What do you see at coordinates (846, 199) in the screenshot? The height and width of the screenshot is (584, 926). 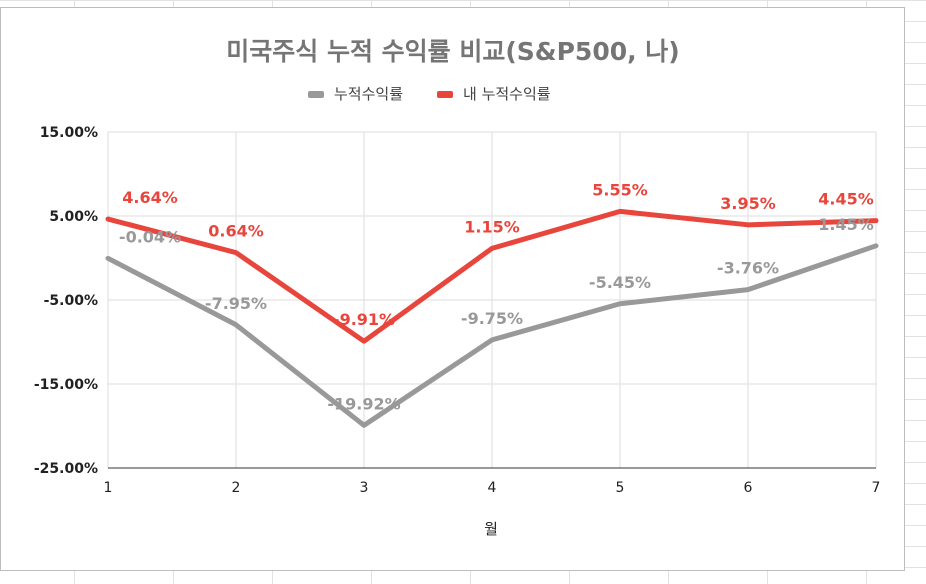 I see `data-label: 4.45%` at bounding box center [846, 199].